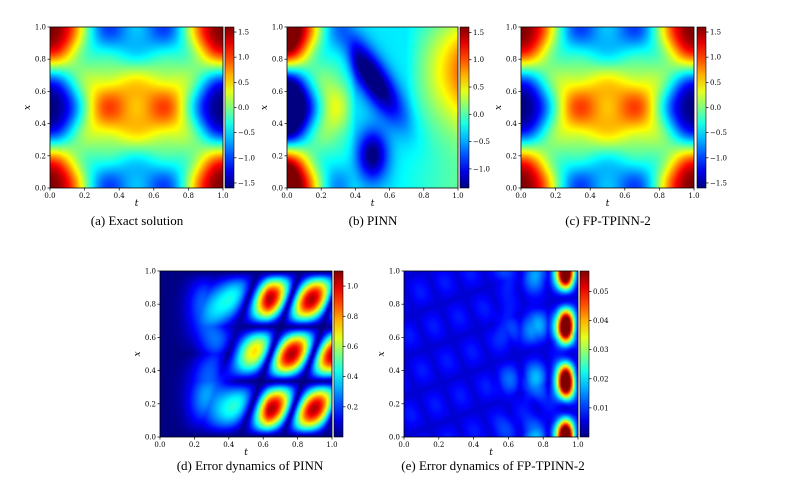 The image size is (795, 483). What do you see at coordinates (137, 220) in the screenshot?
I see `panel-caption: (a) Exact solution` at bounding box center [137, 220].